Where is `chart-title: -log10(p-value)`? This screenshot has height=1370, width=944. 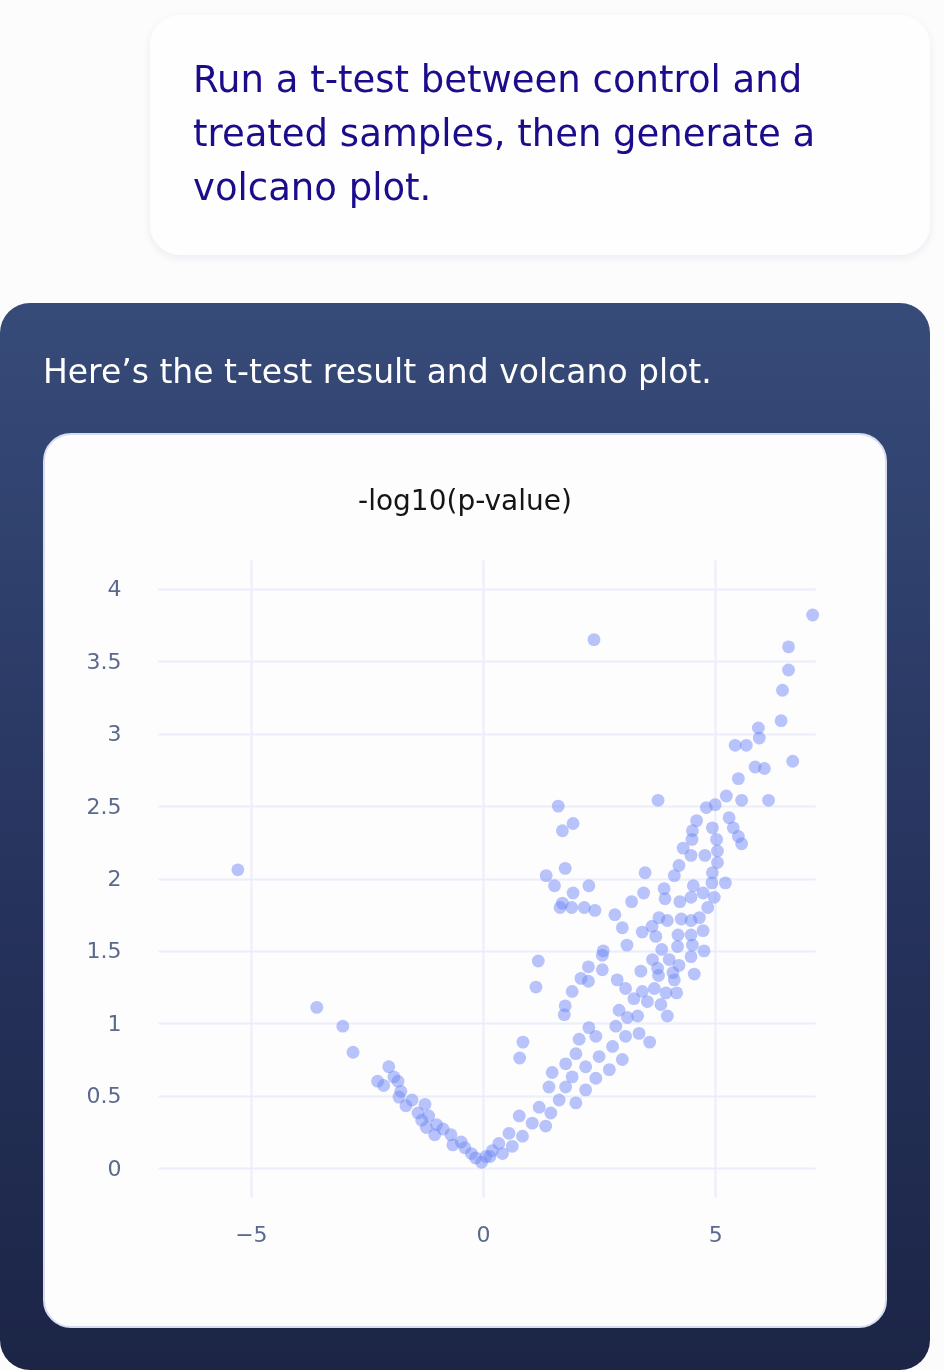
chart-title: -log10(p-value) is located at coordinates (465, 500).